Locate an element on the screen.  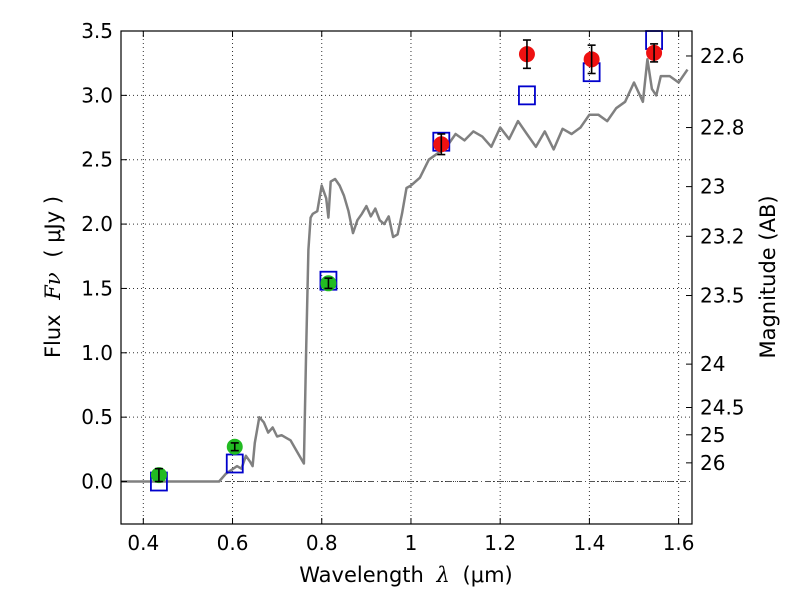
right-tick-label: 24 is located at coordinates (712, 364).